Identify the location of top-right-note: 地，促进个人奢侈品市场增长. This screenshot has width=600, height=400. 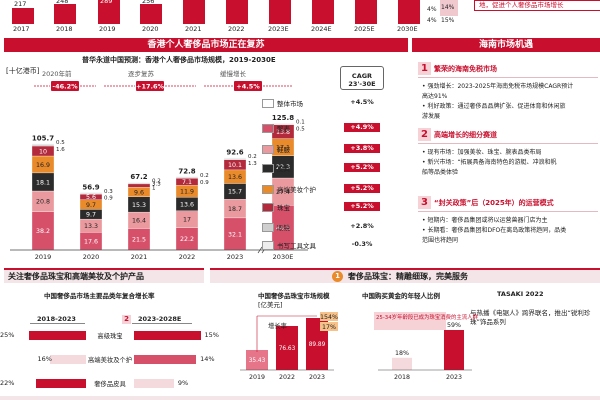
(521, 5).